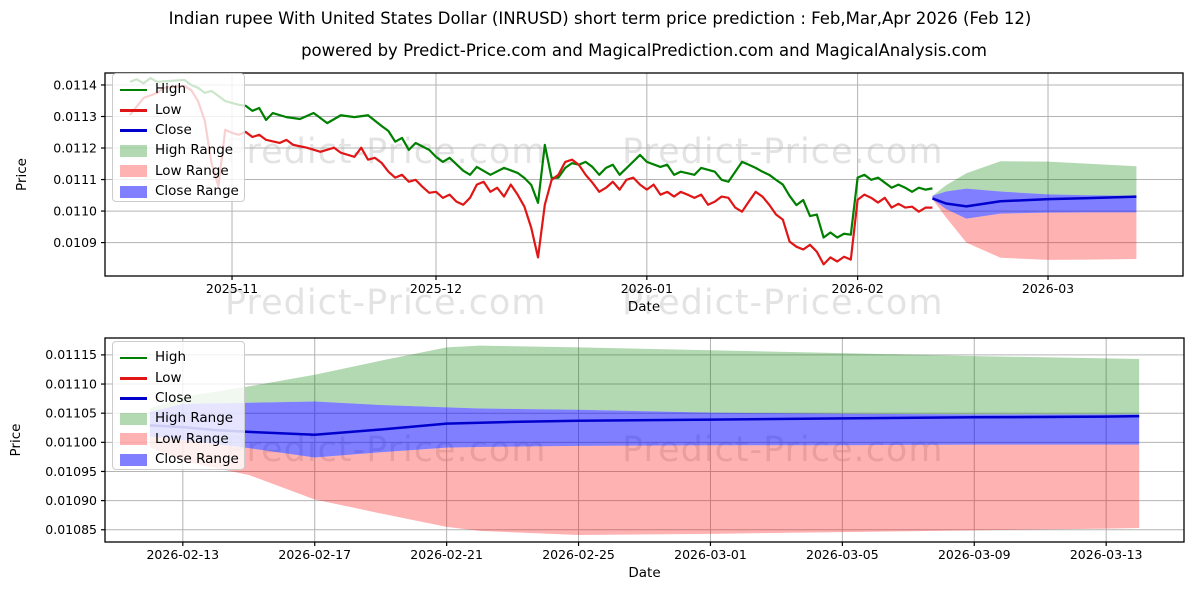  I want to click on tick-label: 0.01090, so click(71, 500).